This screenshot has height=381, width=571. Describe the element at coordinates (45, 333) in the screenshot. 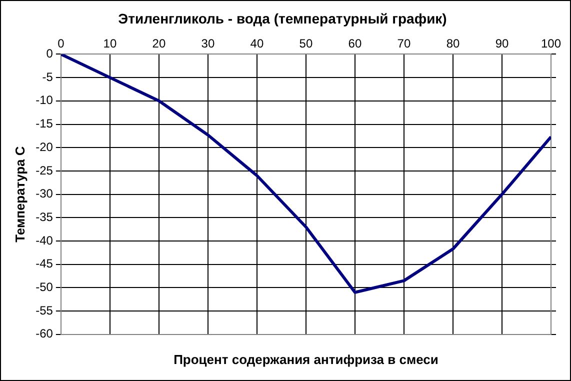

I see `y-tick-label: -60` at that location.